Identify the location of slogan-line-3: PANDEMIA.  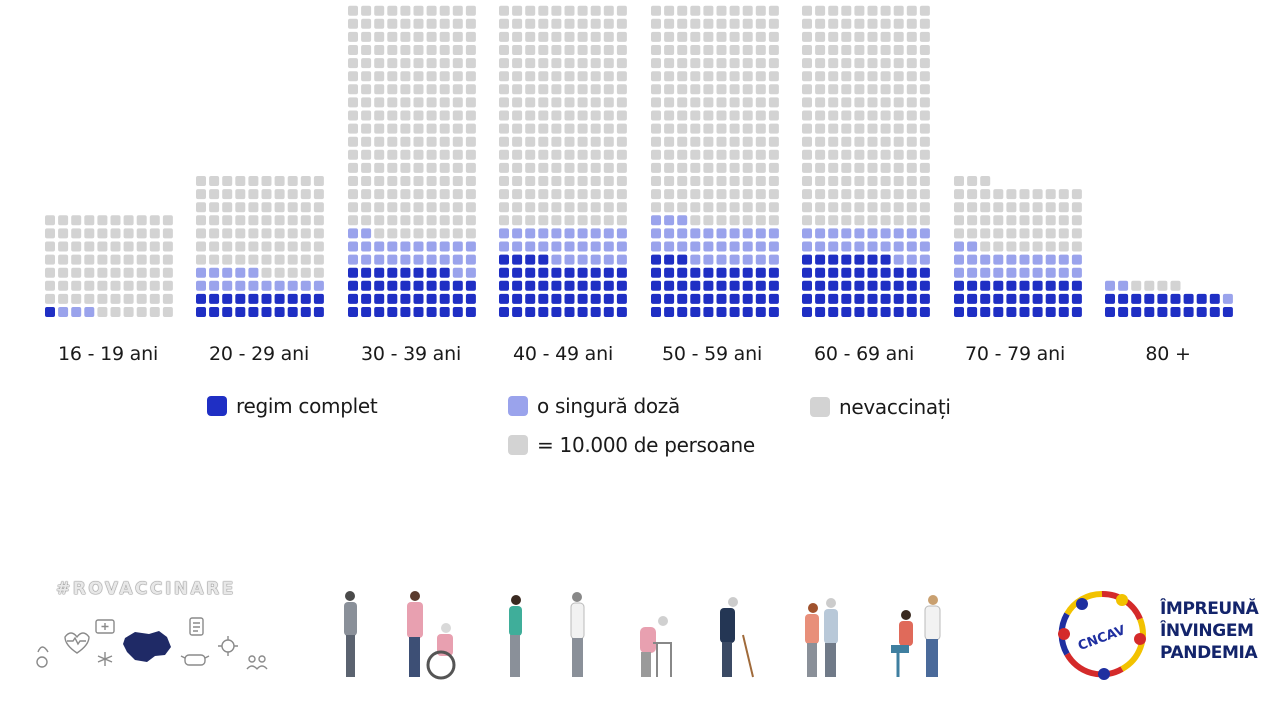
(1209, 653).